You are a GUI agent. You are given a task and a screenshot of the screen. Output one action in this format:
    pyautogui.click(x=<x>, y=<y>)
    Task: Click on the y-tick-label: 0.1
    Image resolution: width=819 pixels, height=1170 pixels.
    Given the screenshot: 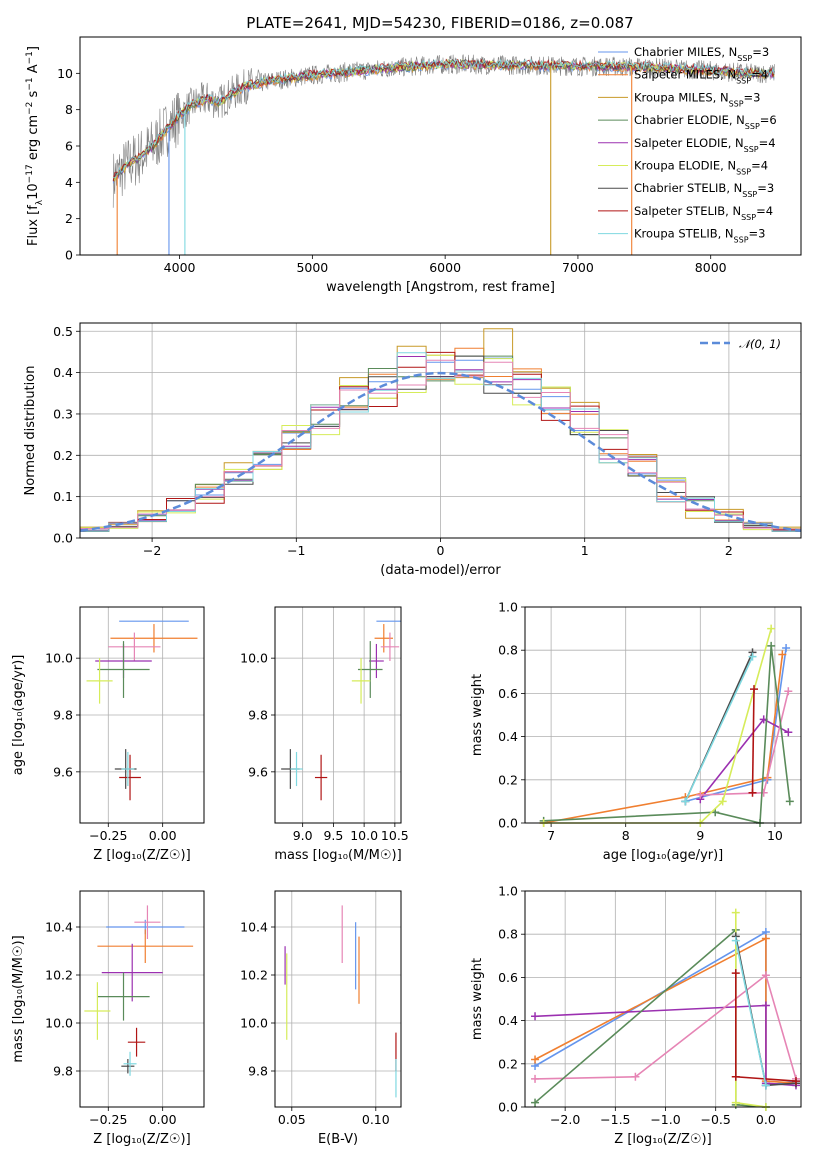 What is the action you would take?
    pyautogui.click(x=63, y=496)
    